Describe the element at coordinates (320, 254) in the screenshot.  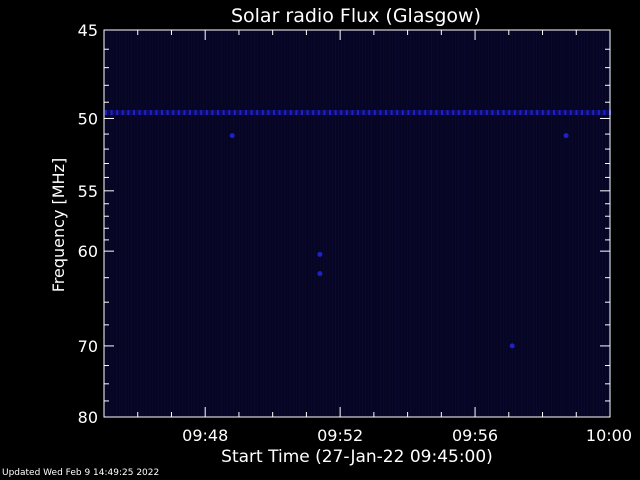
I see `signal-spot` at that location.